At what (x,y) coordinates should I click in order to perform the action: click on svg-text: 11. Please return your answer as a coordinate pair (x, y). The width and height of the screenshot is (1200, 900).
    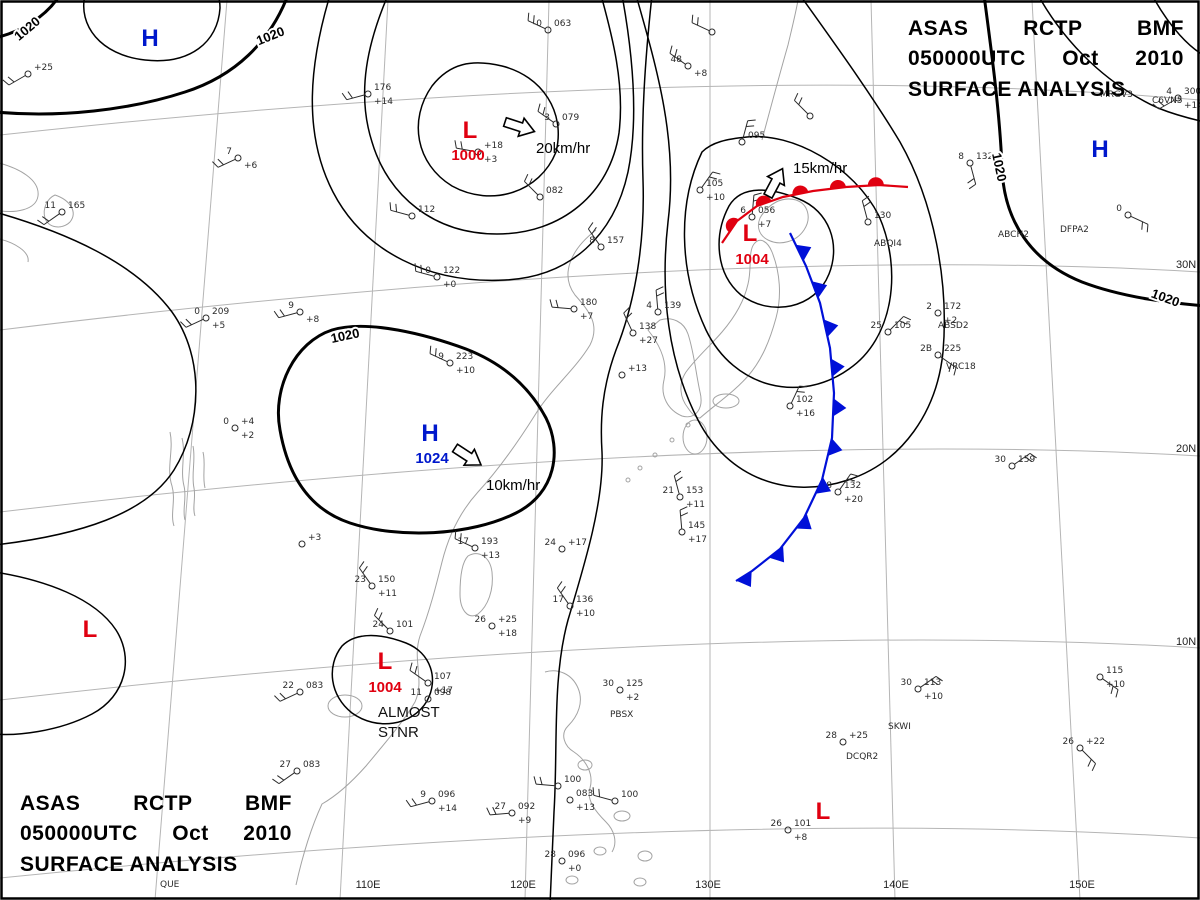
    Looking at the image, I should click on (50, 206).